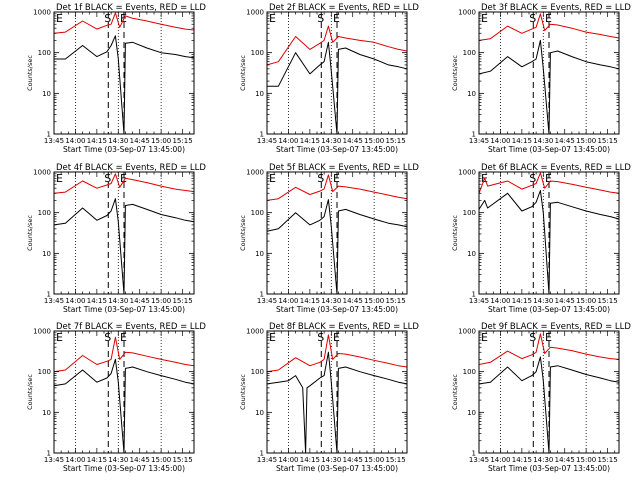 This screenshot has height=480, width=640. Describe the element at coordinates (469, 53) in the screenshot. I see `panel-3-y-tick-label-100: 100` at that location.